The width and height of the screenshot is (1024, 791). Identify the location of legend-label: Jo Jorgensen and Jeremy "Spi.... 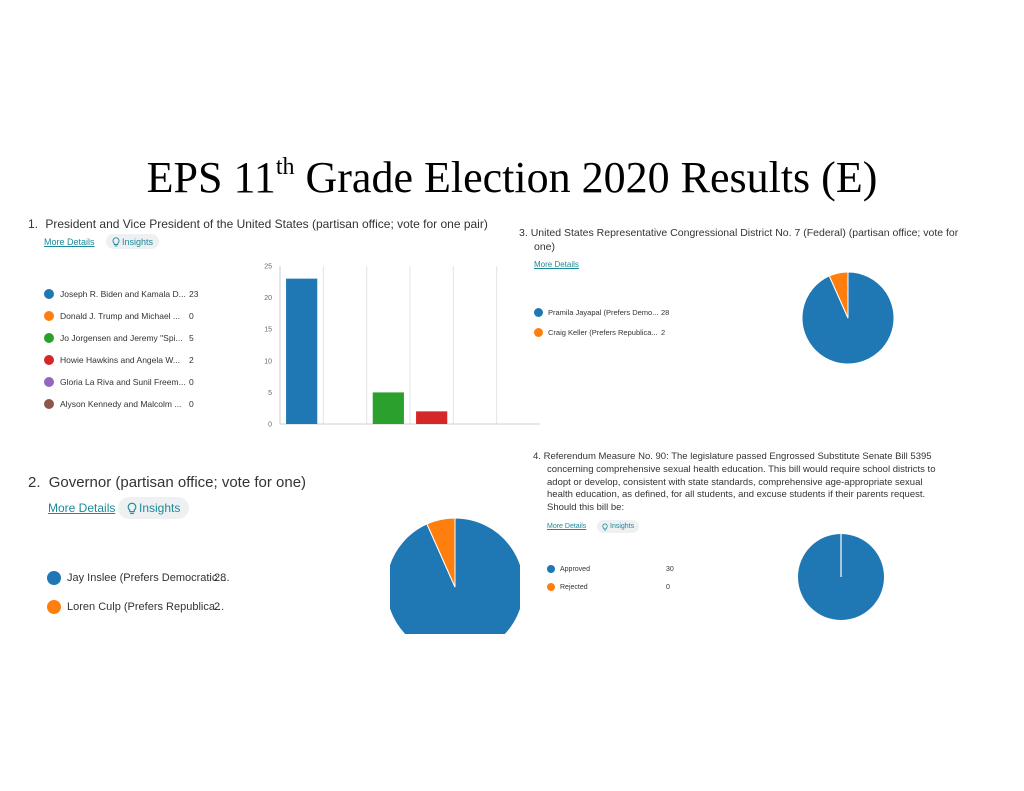
(121, 338).